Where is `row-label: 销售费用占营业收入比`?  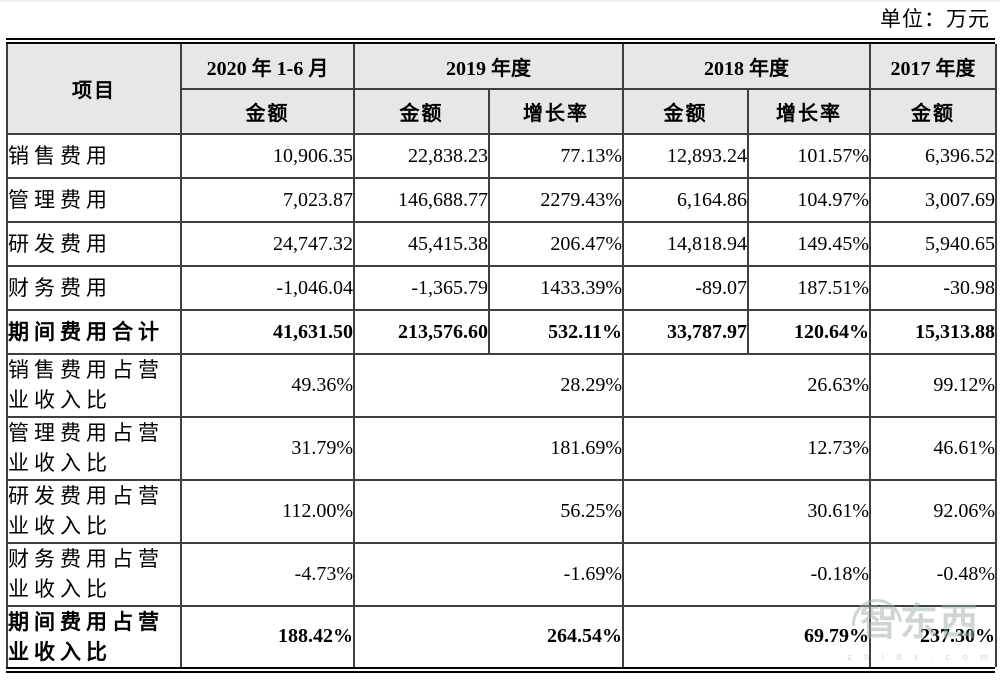 row-label: 销售费用占营业收入比 is located at coordinates (94, 385).